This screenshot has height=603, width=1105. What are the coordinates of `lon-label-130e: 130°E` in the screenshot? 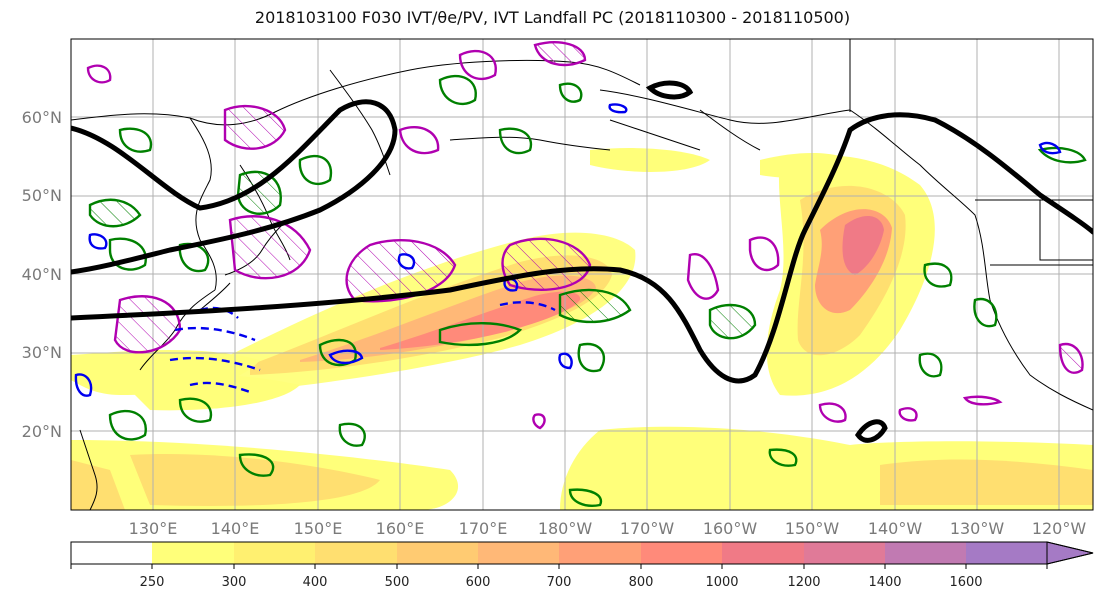 It's located at (153, 528).